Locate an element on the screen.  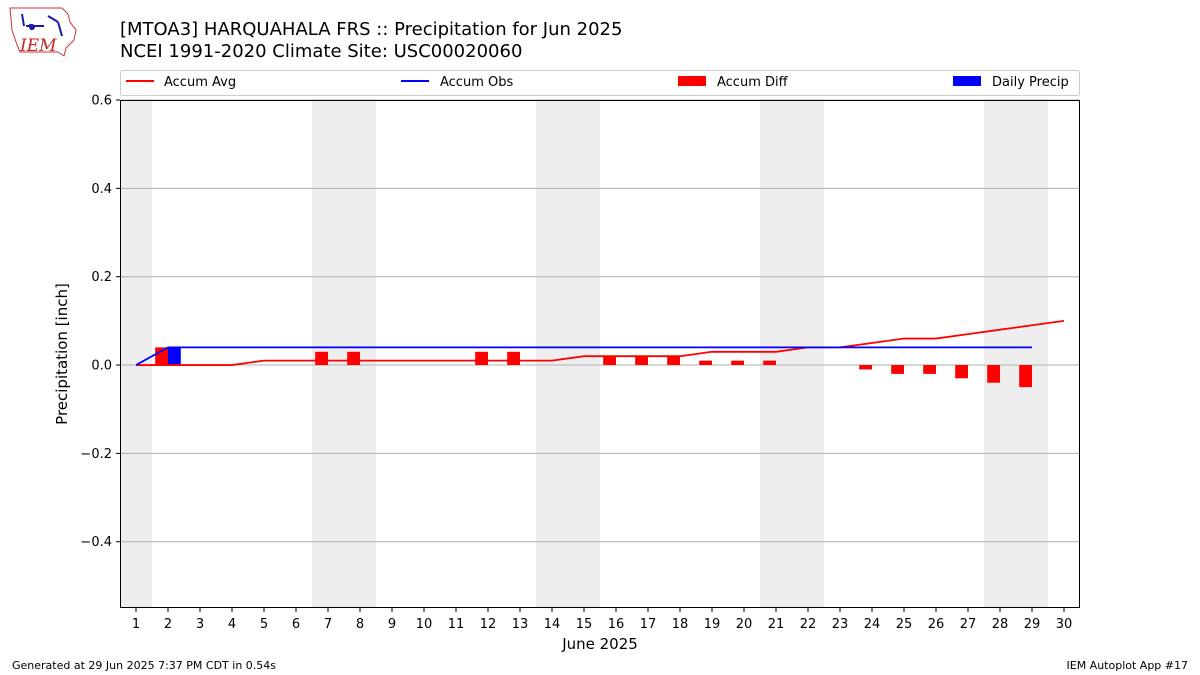
legend-daily-label: Daily Precip is located at coordinates (1030, 82).